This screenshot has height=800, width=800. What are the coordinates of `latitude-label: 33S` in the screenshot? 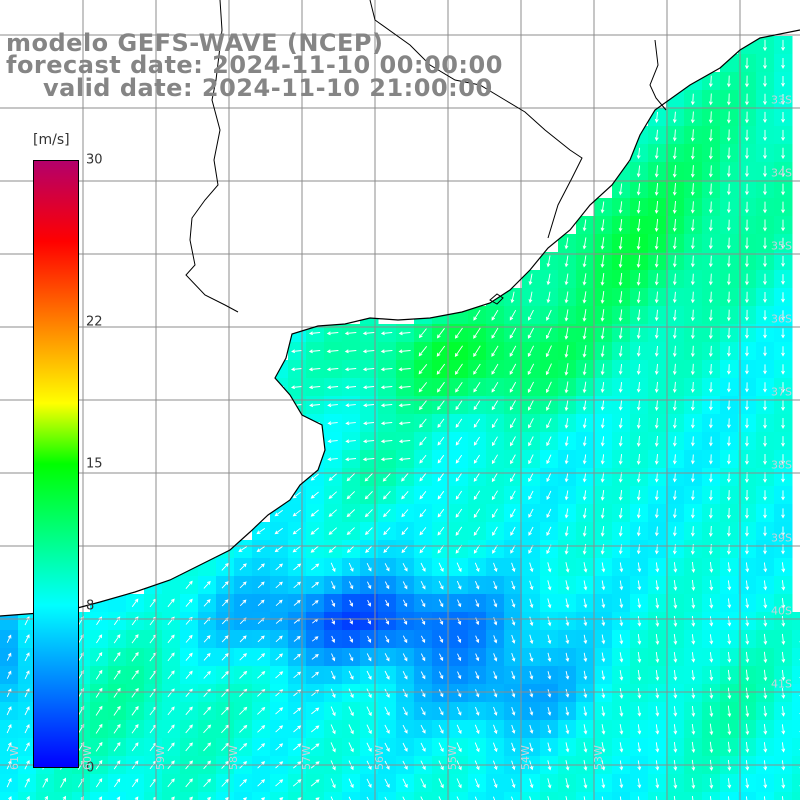 It's located at (781, 100).